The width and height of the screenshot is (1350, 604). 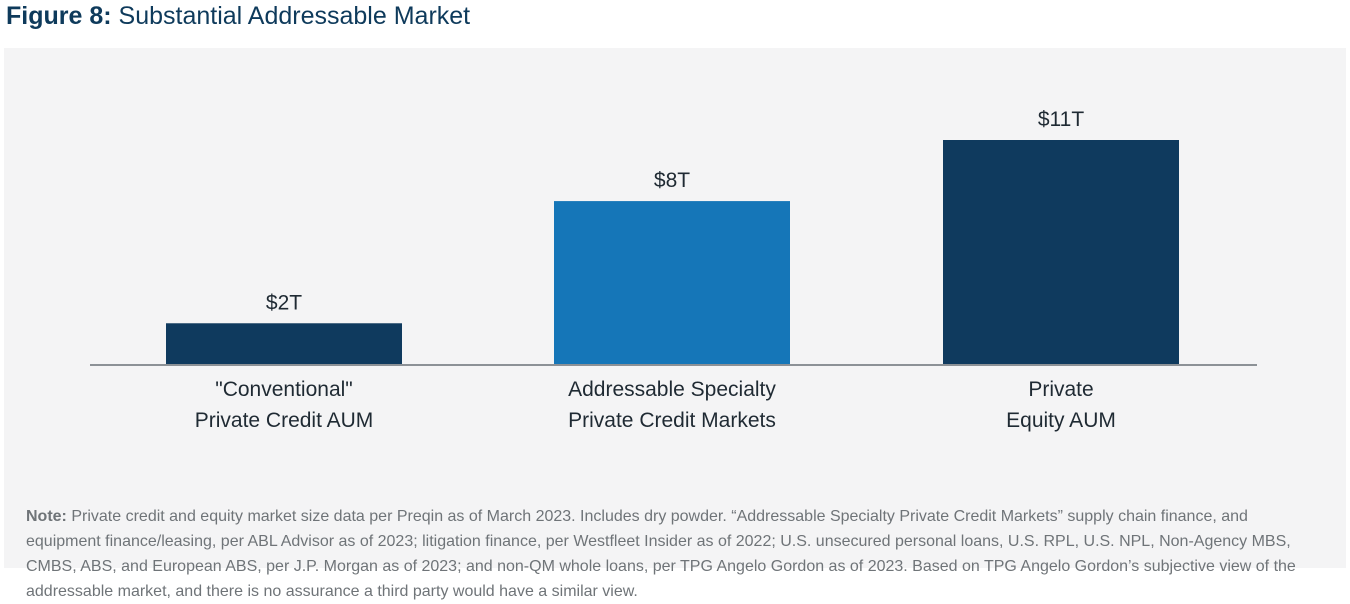 I want to click on figure-title: Figure 8: Substantial Addressable Market, so click(x=238, y=16).